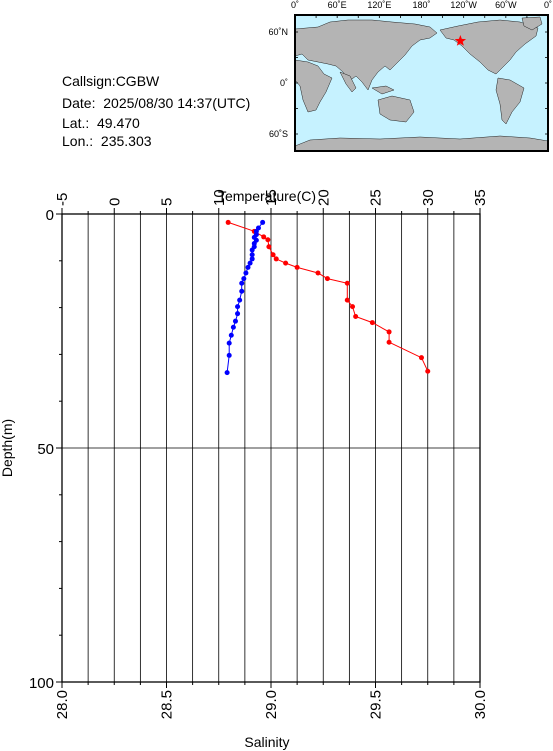 Image resolution: width=553 pixels, height=751 pixels. What do you see at coordinates (167, 704) in the screenshot?
I see `salinity-tick-label: 28.5` at bounding box center [167, 704].